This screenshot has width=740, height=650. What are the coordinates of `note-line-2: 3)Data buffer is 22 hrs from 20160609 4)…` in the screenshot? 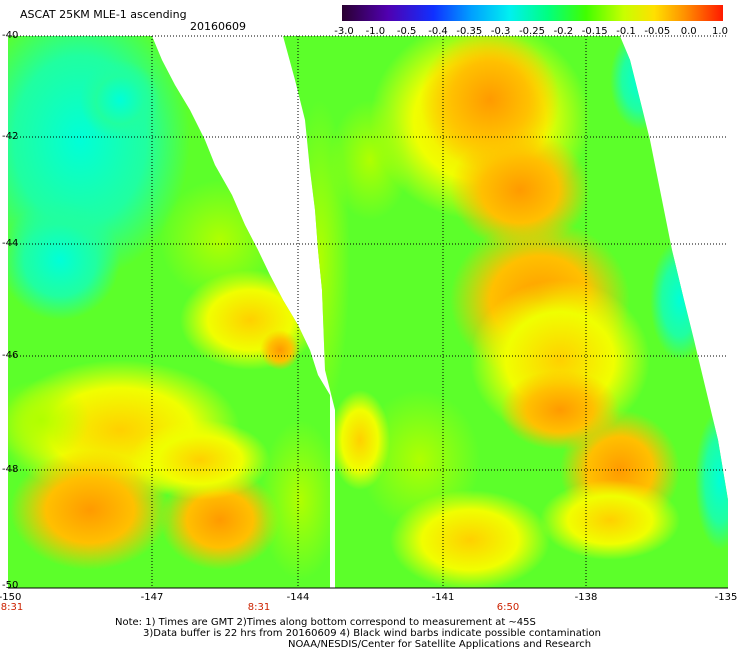 It's located at (372, 633).